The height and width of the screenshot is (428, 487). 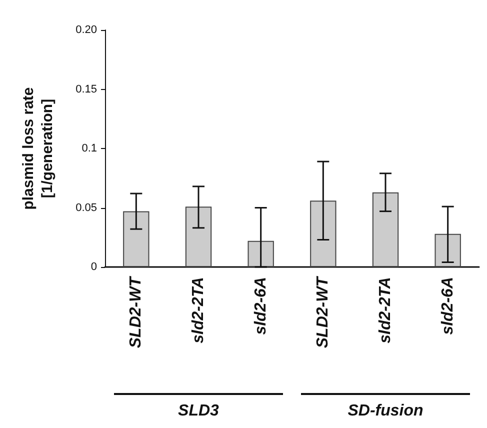 What do you see at coordinates (93, 267) in the screenshot?
I see `y-tick-label: 0` at bounding box center [93, 267].